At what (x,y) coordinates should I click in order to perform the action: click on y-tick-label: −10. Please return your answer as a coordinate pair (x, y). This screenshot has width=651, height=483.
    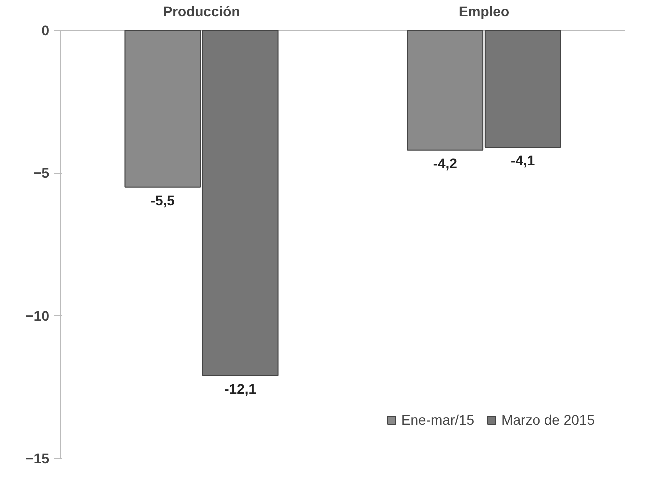
    Looking at the image, I should click on (38, 316).